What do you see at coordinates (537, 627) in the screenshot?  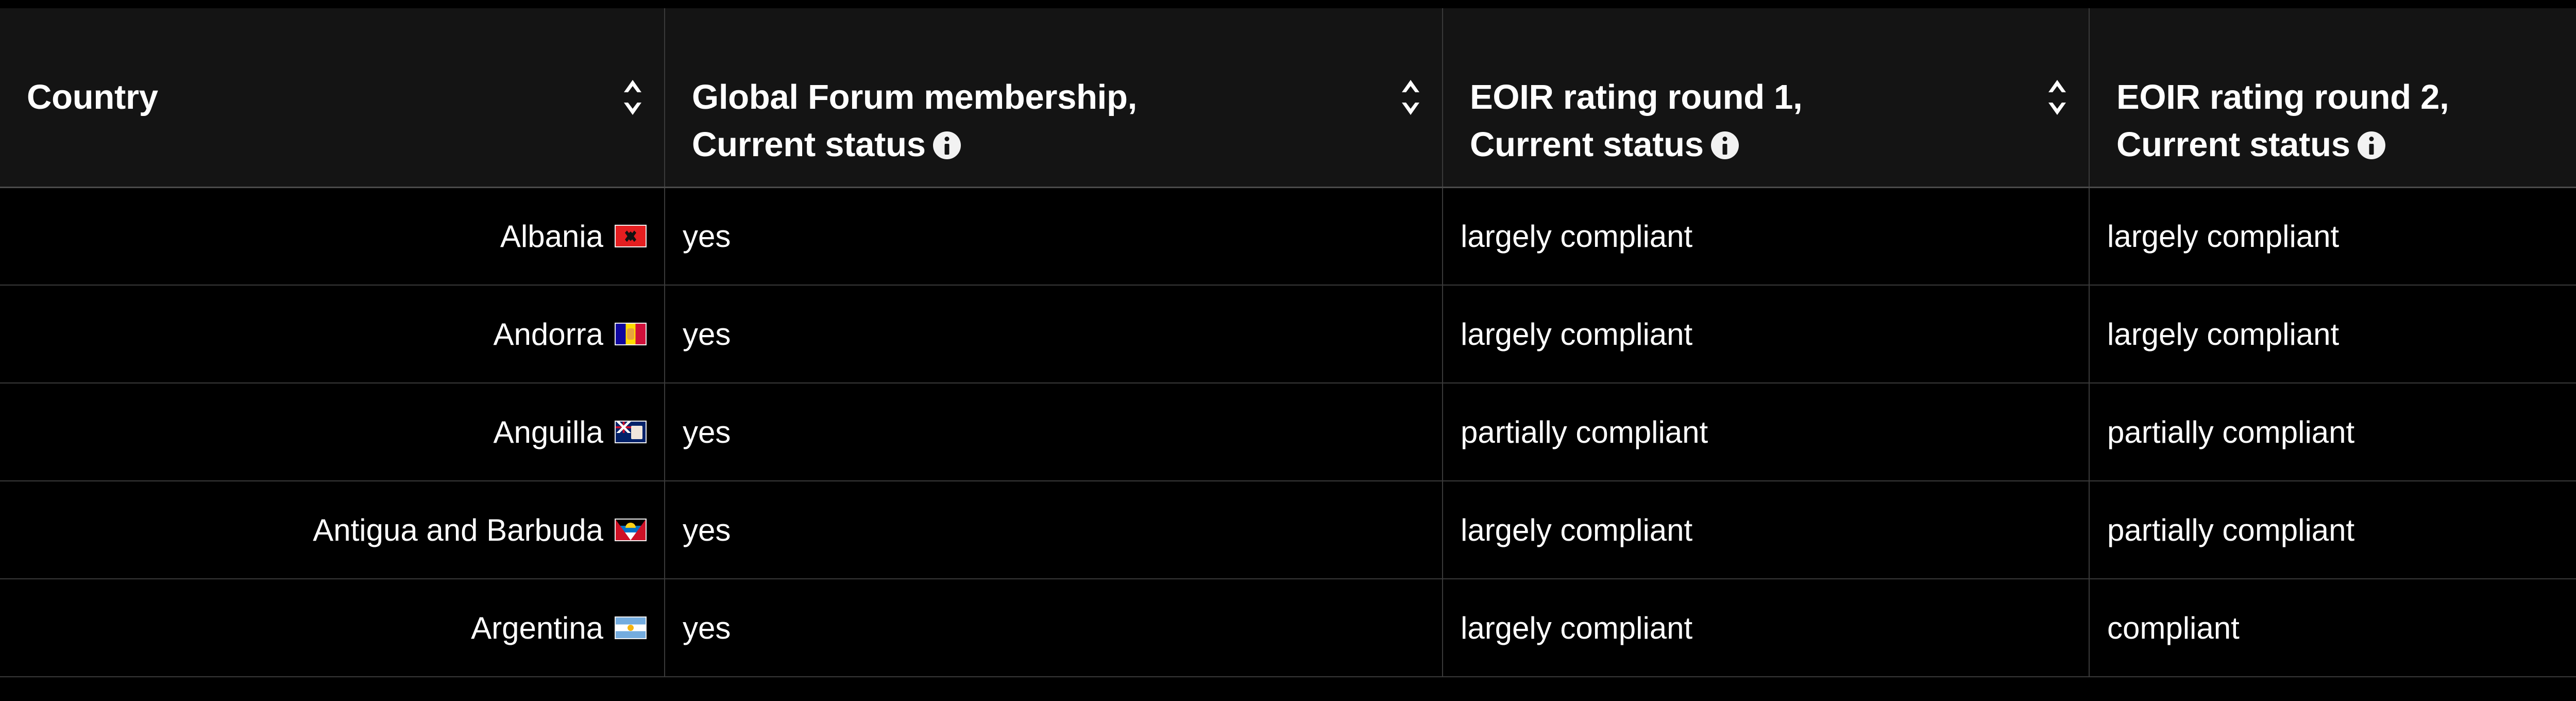 I see `country-name: Argentina` at bounding box center [537, 627].